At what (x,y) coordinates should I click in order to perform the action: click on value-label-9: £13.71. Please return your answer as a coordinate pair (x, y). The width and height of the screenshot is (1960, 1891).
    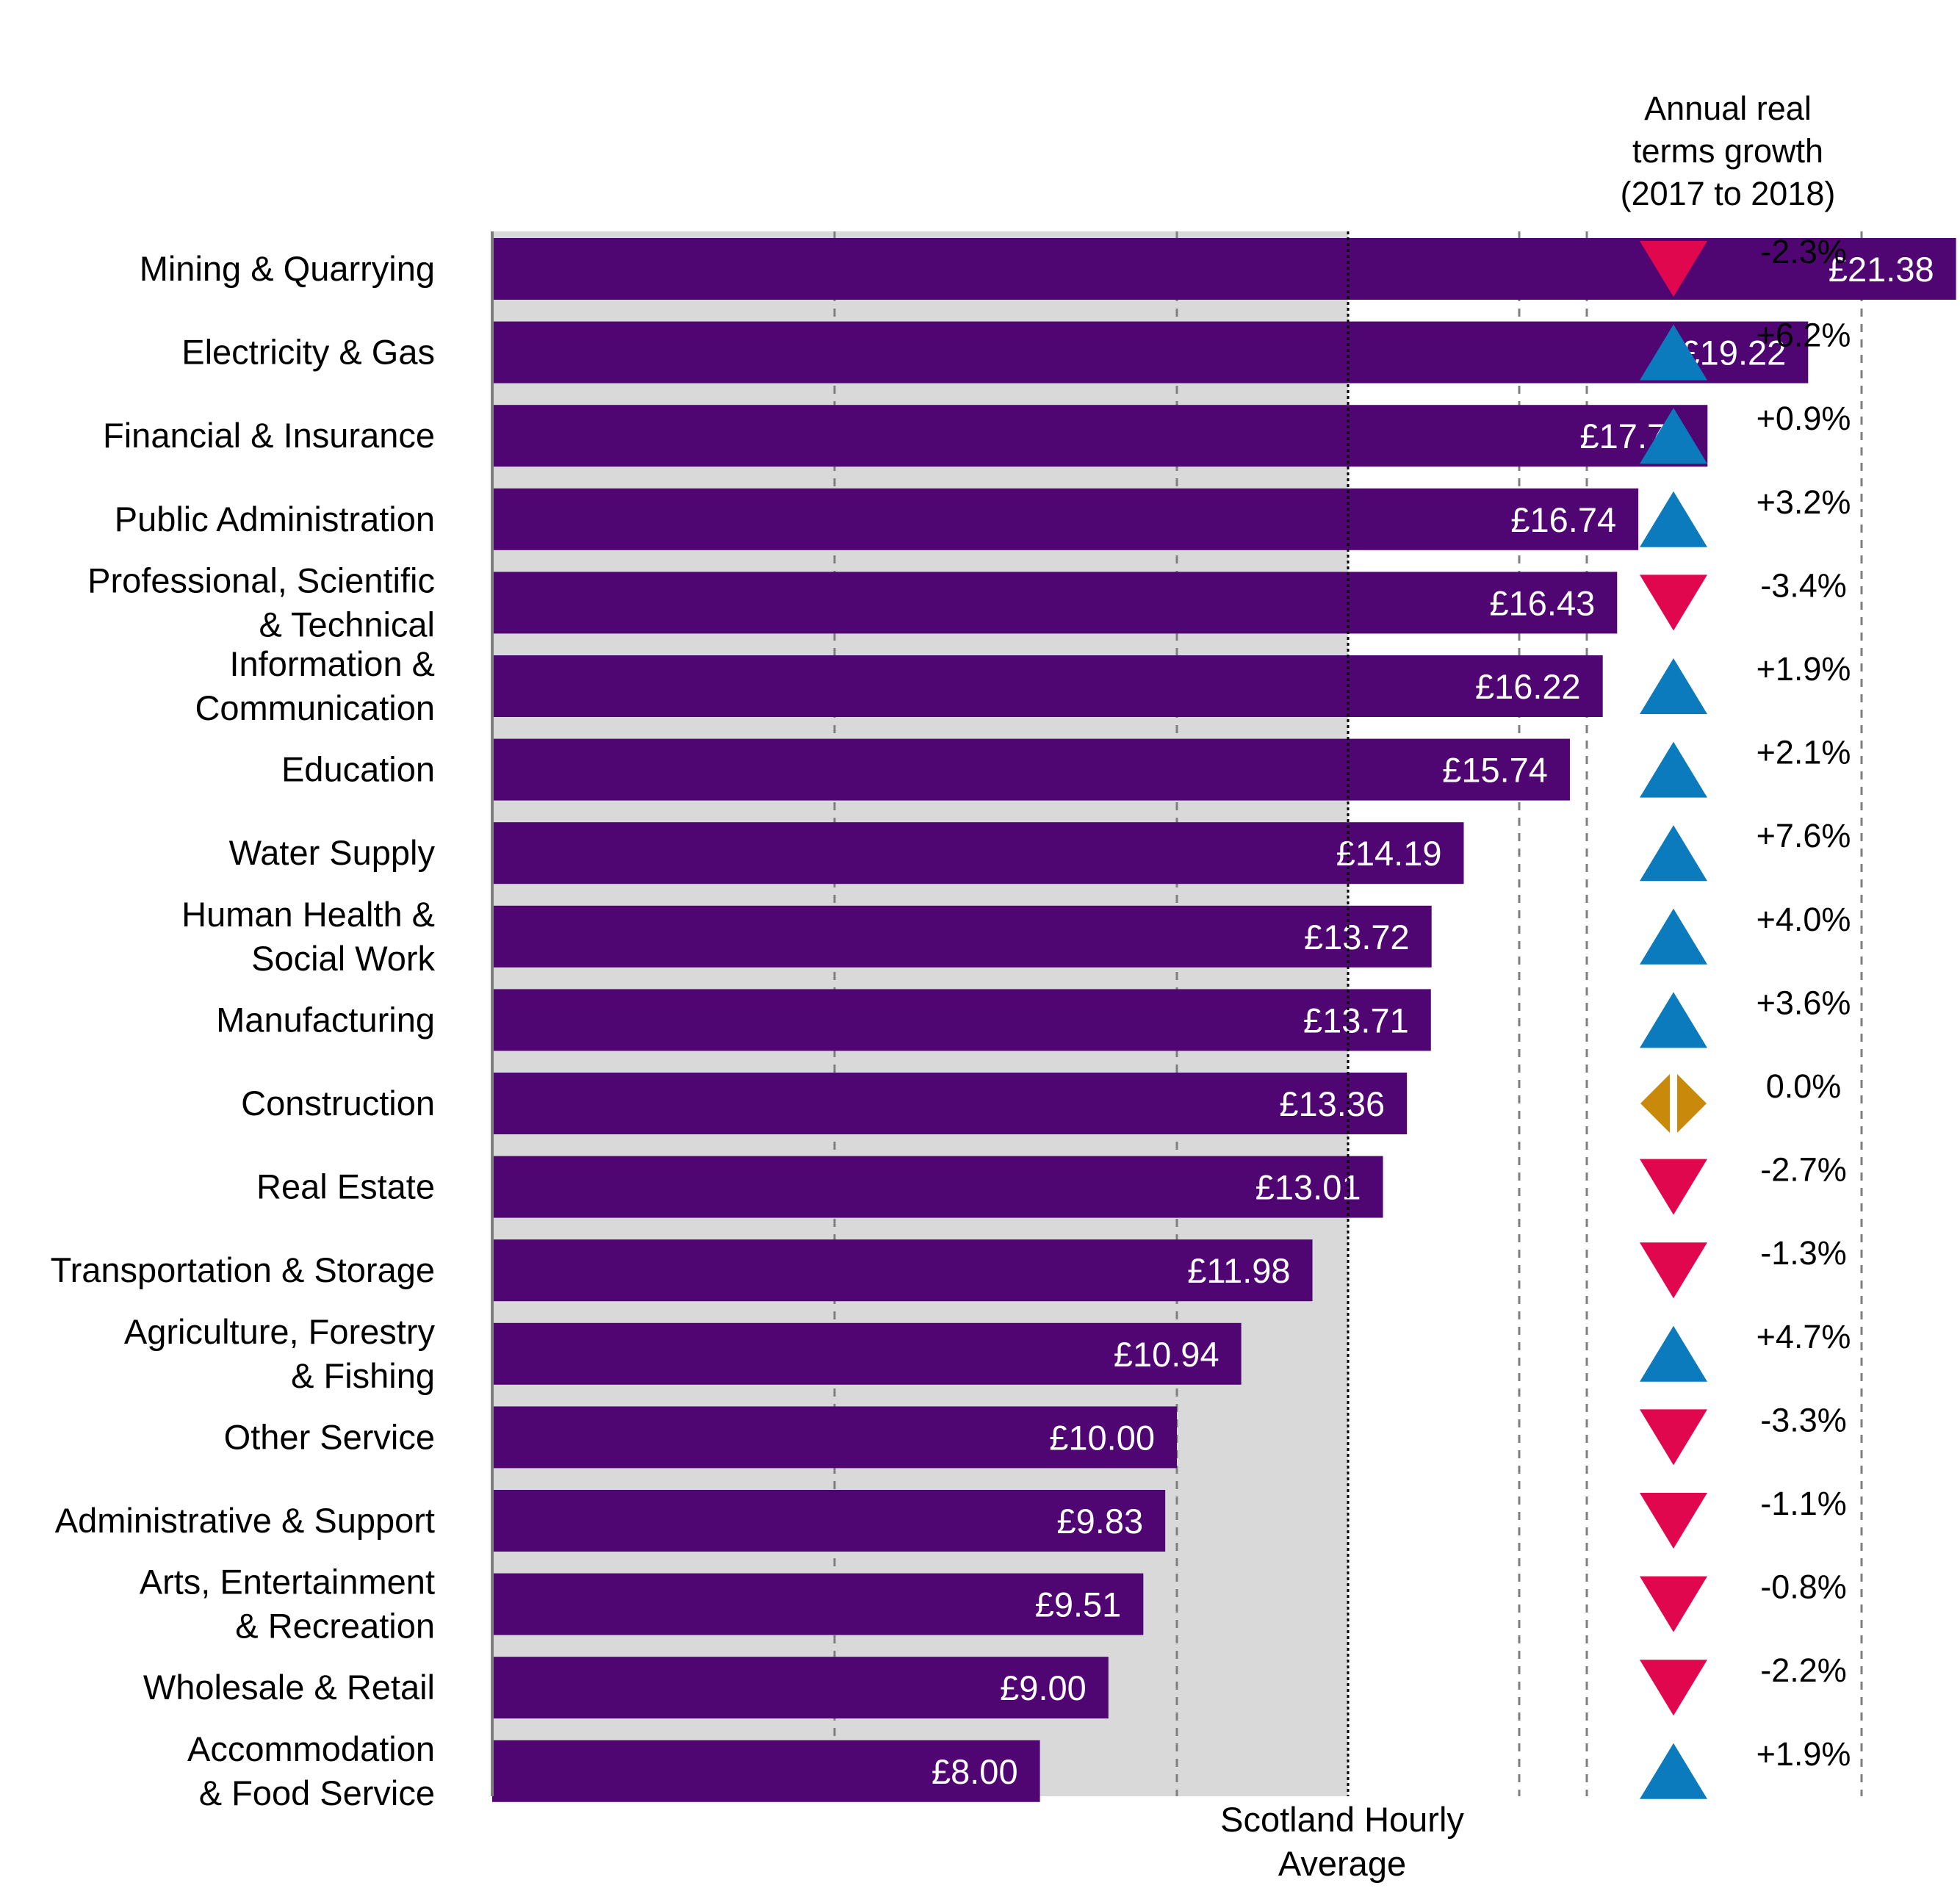
    Looking at the image, I should click on (1356, 1020).